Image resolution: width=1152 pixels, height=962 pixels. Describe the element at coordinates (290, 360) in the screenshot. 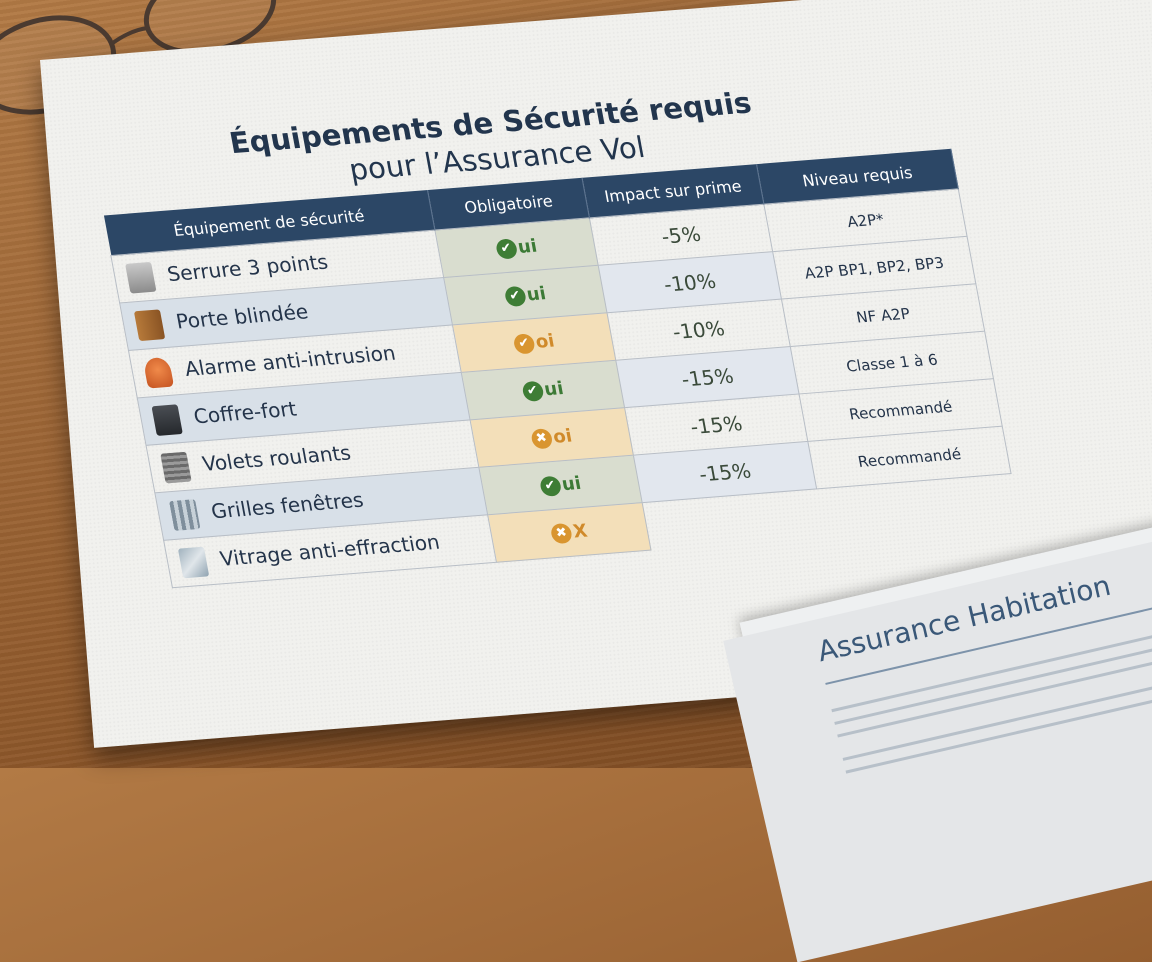

I see `equipment-label: Alarme anti-intrusion` at that location.